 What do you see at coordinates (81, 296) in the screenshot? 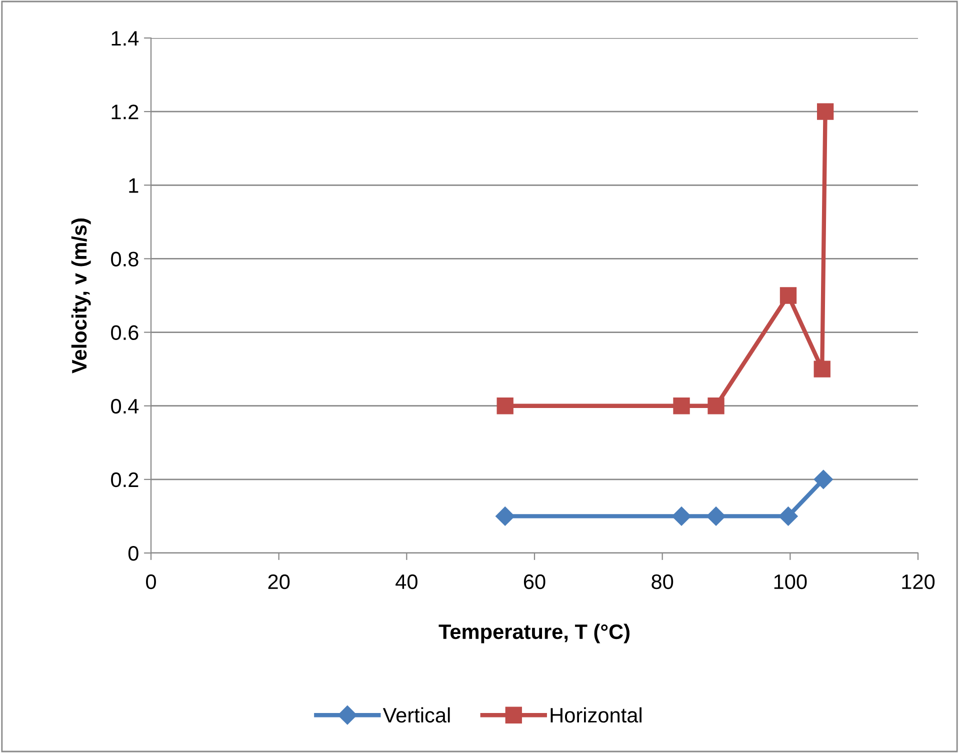
I see `y-axis-title: Velocity, v (m/s)` at bounding box center [81, 296].